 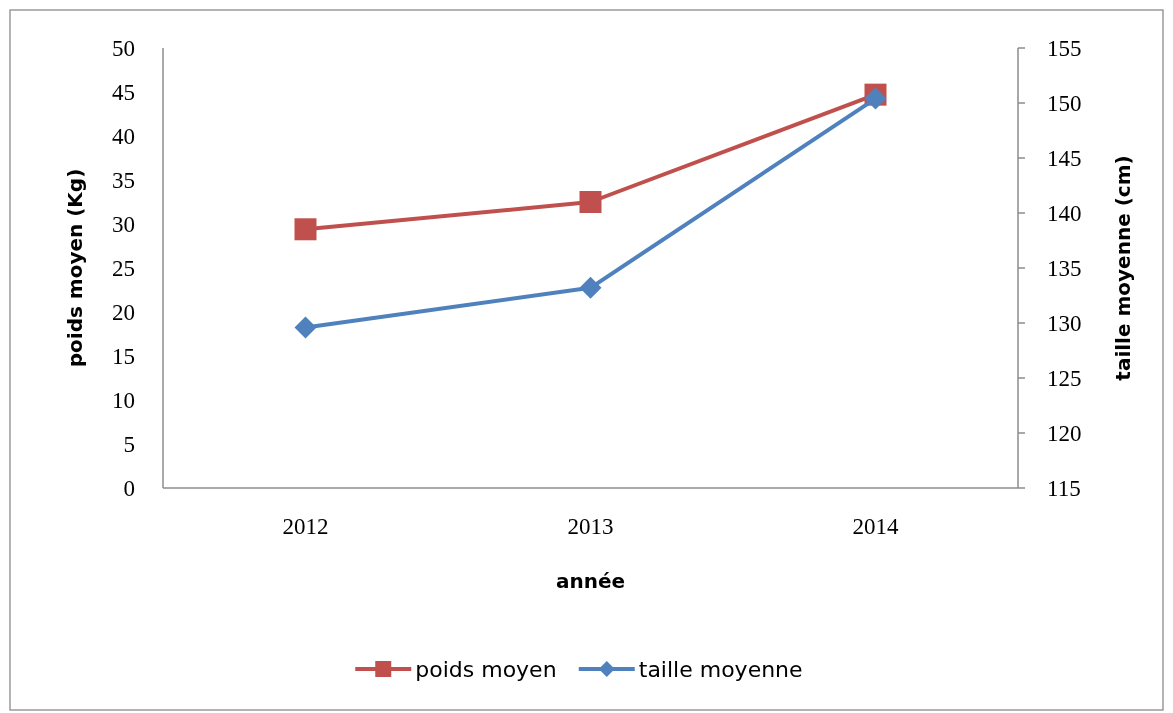 I want to click on legend-label: poids moyen, so click(x=486, y=669).